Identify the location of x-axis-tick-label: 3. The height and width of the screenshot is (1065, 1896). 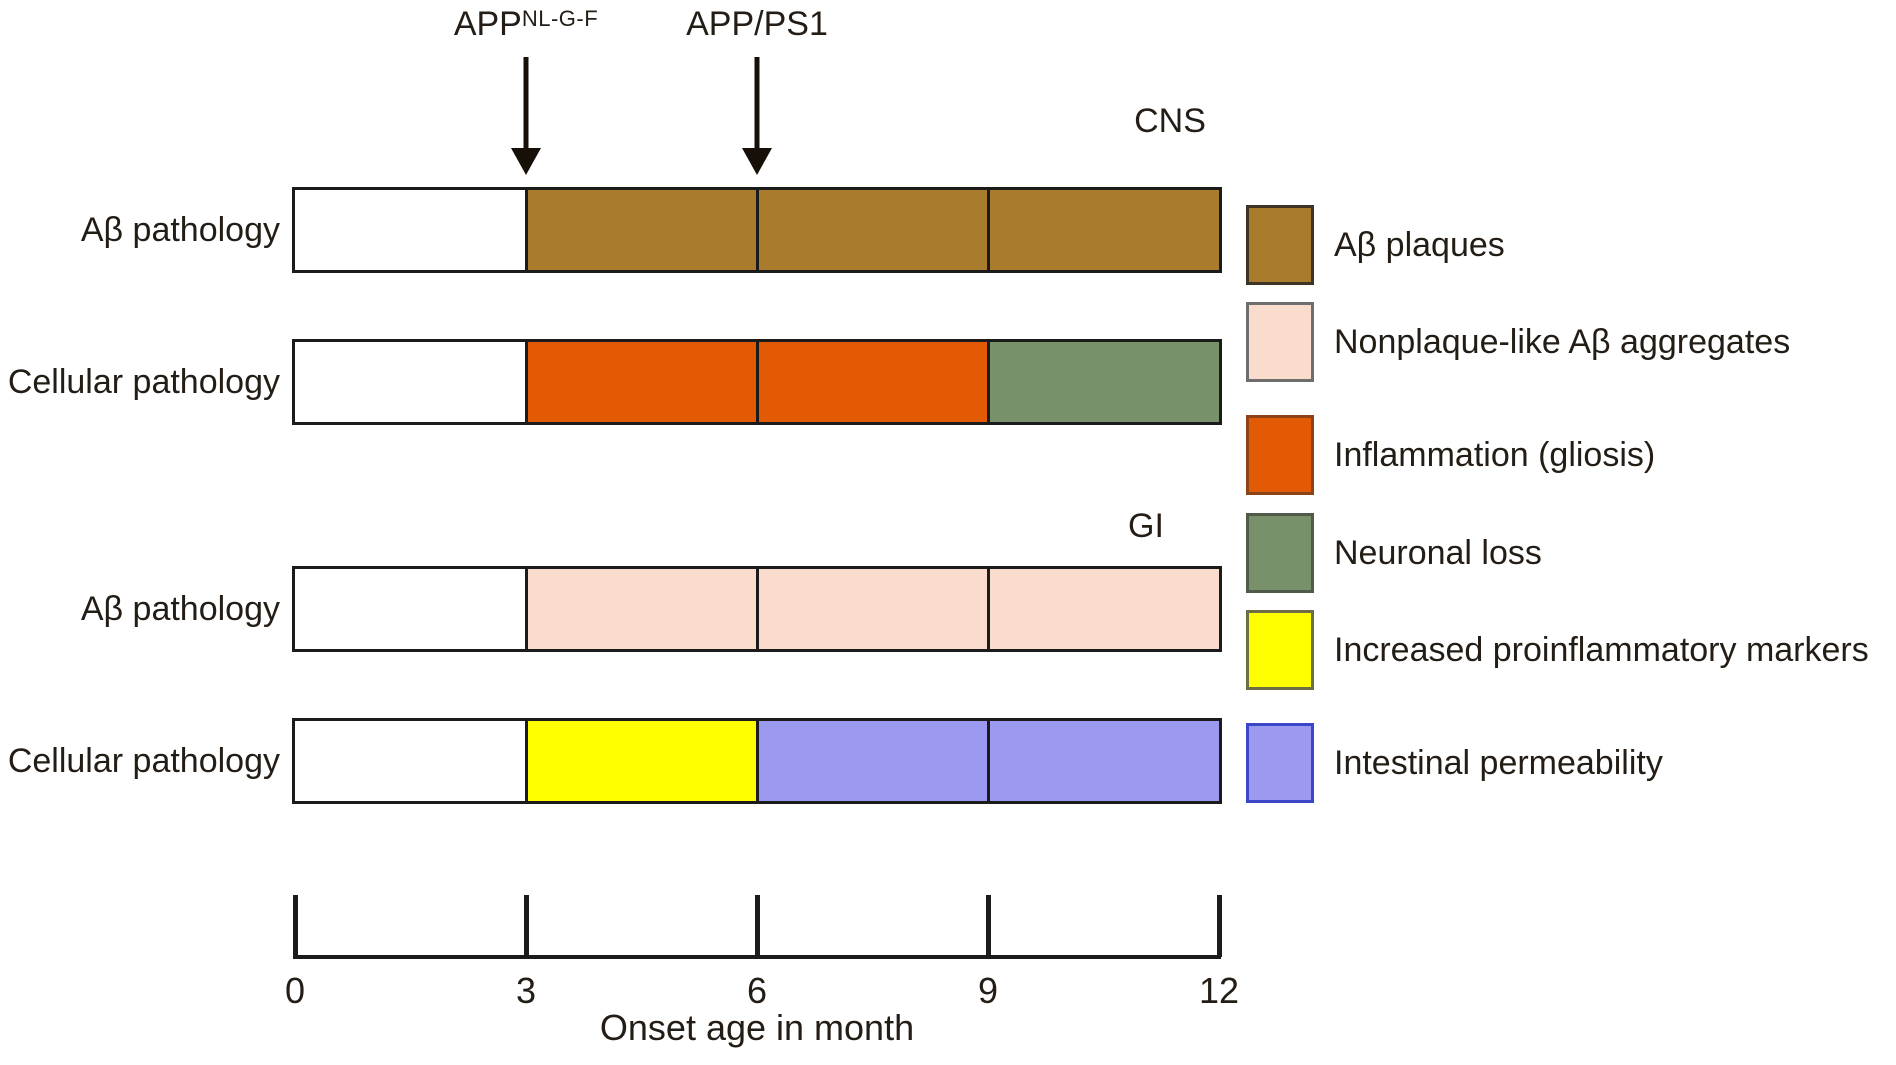
(526, 990).